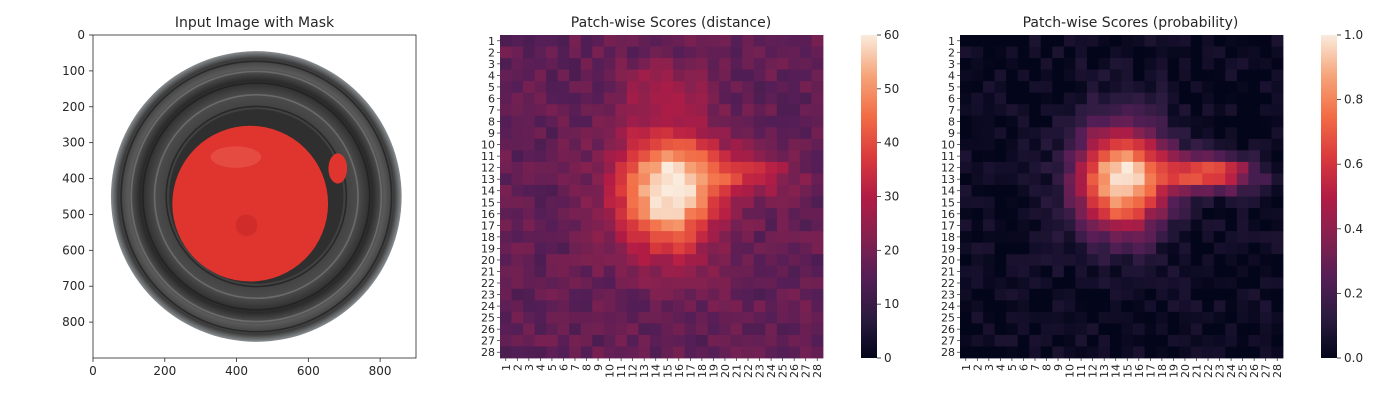 This screenshot has width=1400, height=400. What do you see at coordinates (951, 87) in the screenshot?
I see `probability-y-tick-label: 5` at bounding box center [951, 87].